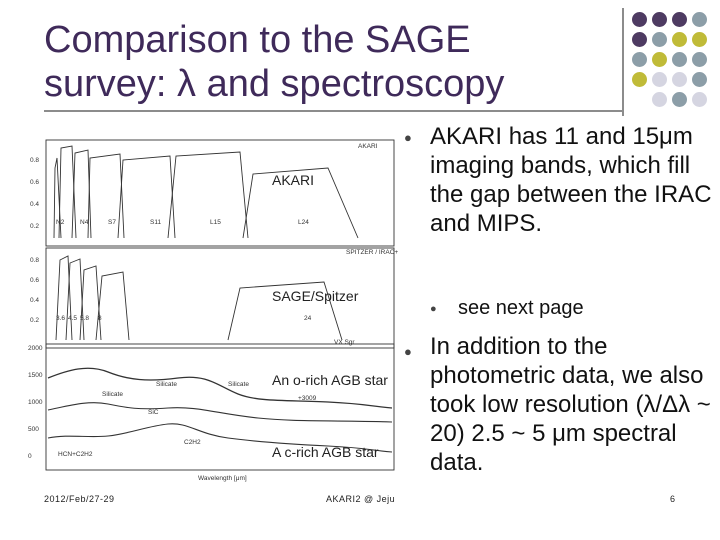 The image size is (720, 540). I want to click on band-label: S7, so click(112, 222).